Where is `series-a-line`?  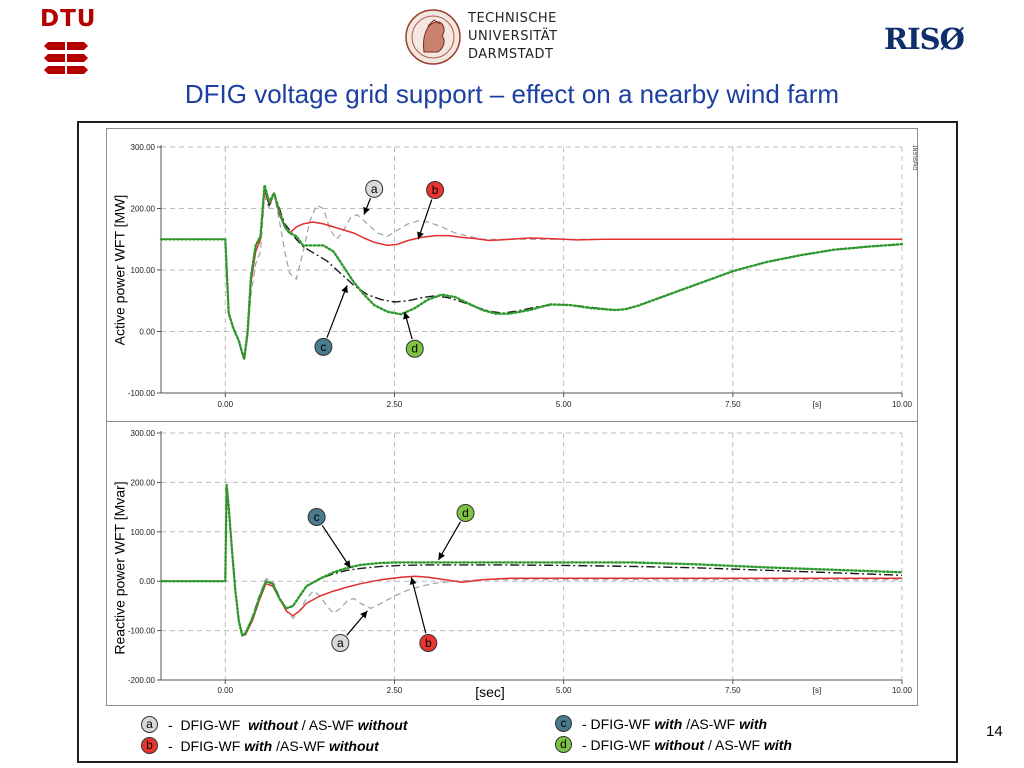 series-a-line is located at coordinates (531, 560).